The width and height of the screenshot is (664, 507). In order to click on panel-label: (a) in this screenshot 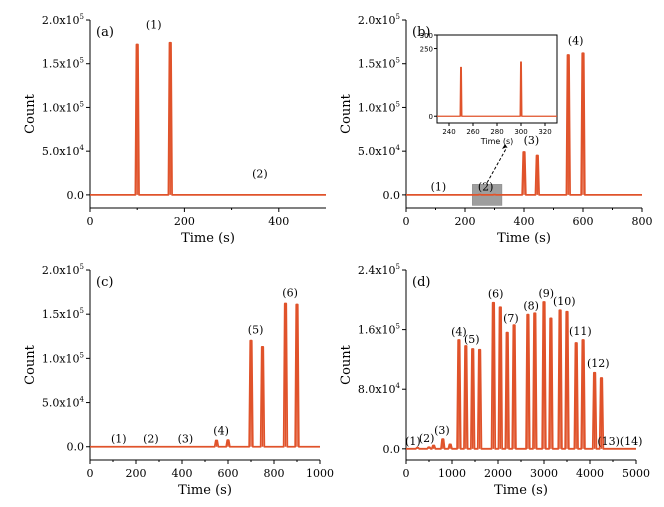, I will do `click(105, 32)`.